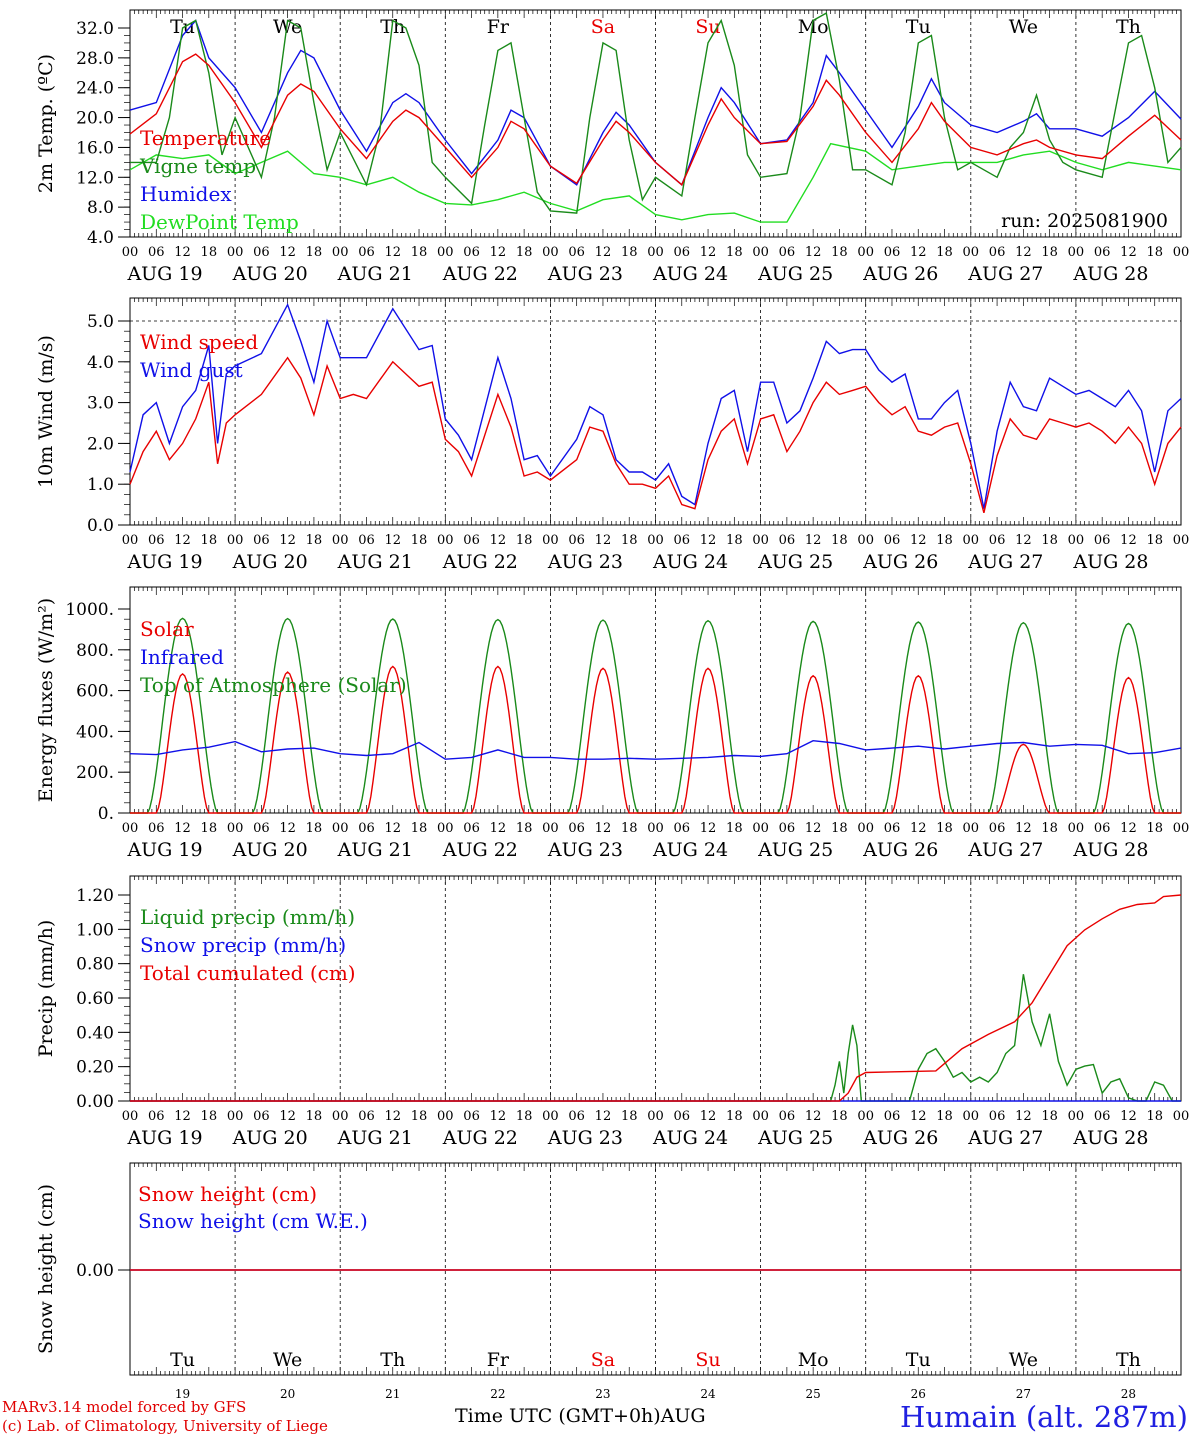 The image size is (1194, 1440). Describe the element at coordinates (558, 1416) in the screenshot. I see `time-axis-text: Time UTC (GMT+0h)` at that location.